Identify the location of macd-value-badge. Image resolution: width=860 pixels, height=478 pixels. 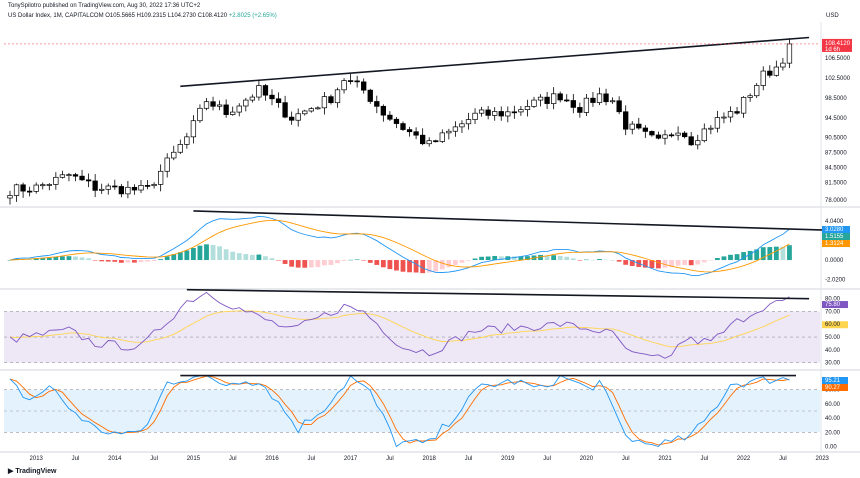
(836, 243).